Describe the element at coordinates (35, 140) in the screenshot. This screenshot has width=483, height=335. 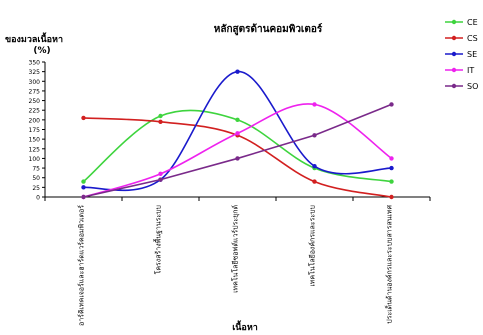
I see `y-tick-label: 150` at that location.